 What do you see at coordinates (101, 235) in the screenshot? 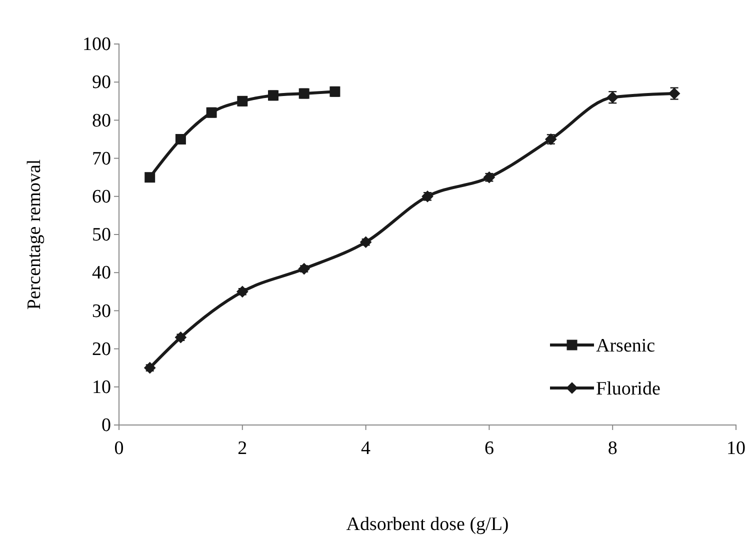
I see `y-tick-label: 50` at bounding box center [101, 235].